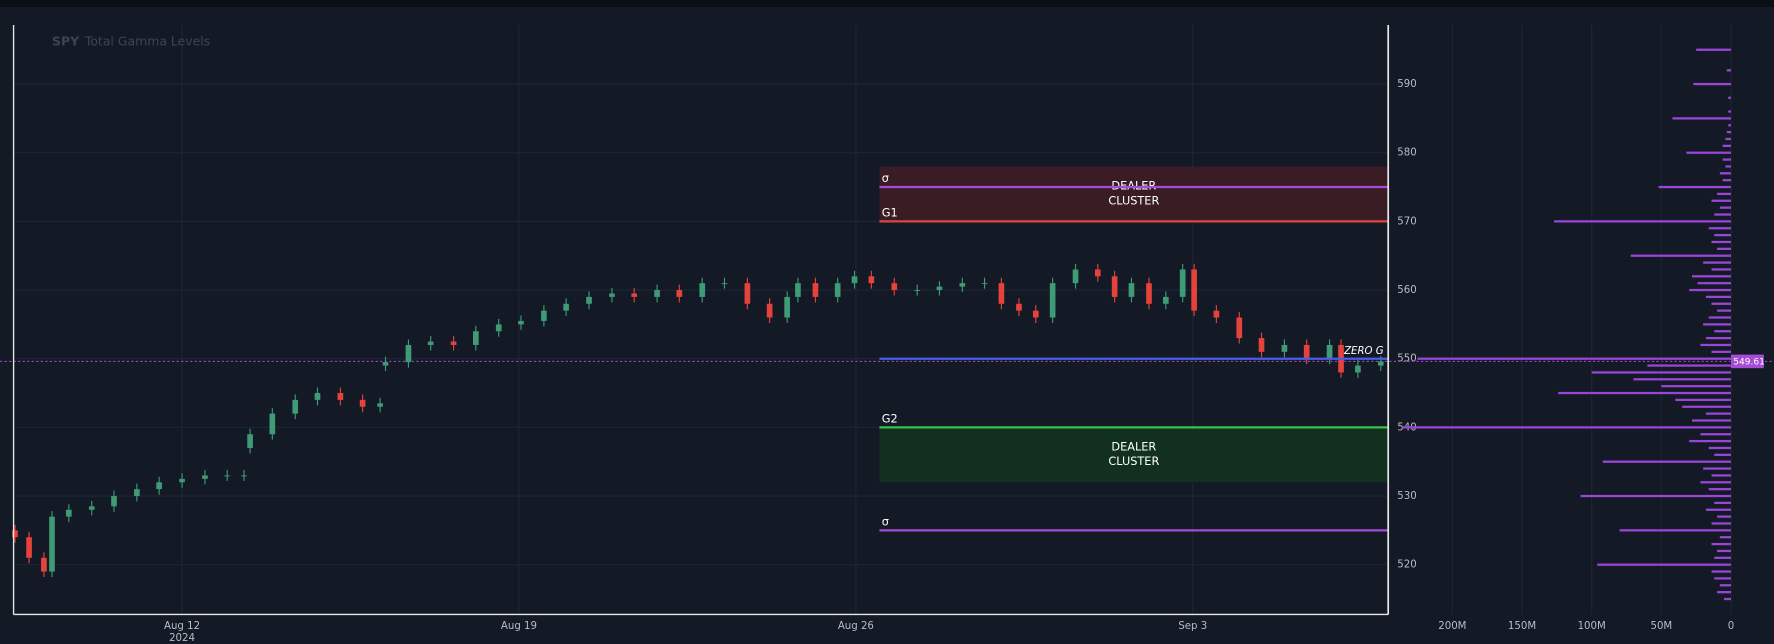  Describe the element at coordinates (1661, 626) in the screenshot. I see `x-tick-label: 50M` at that location.